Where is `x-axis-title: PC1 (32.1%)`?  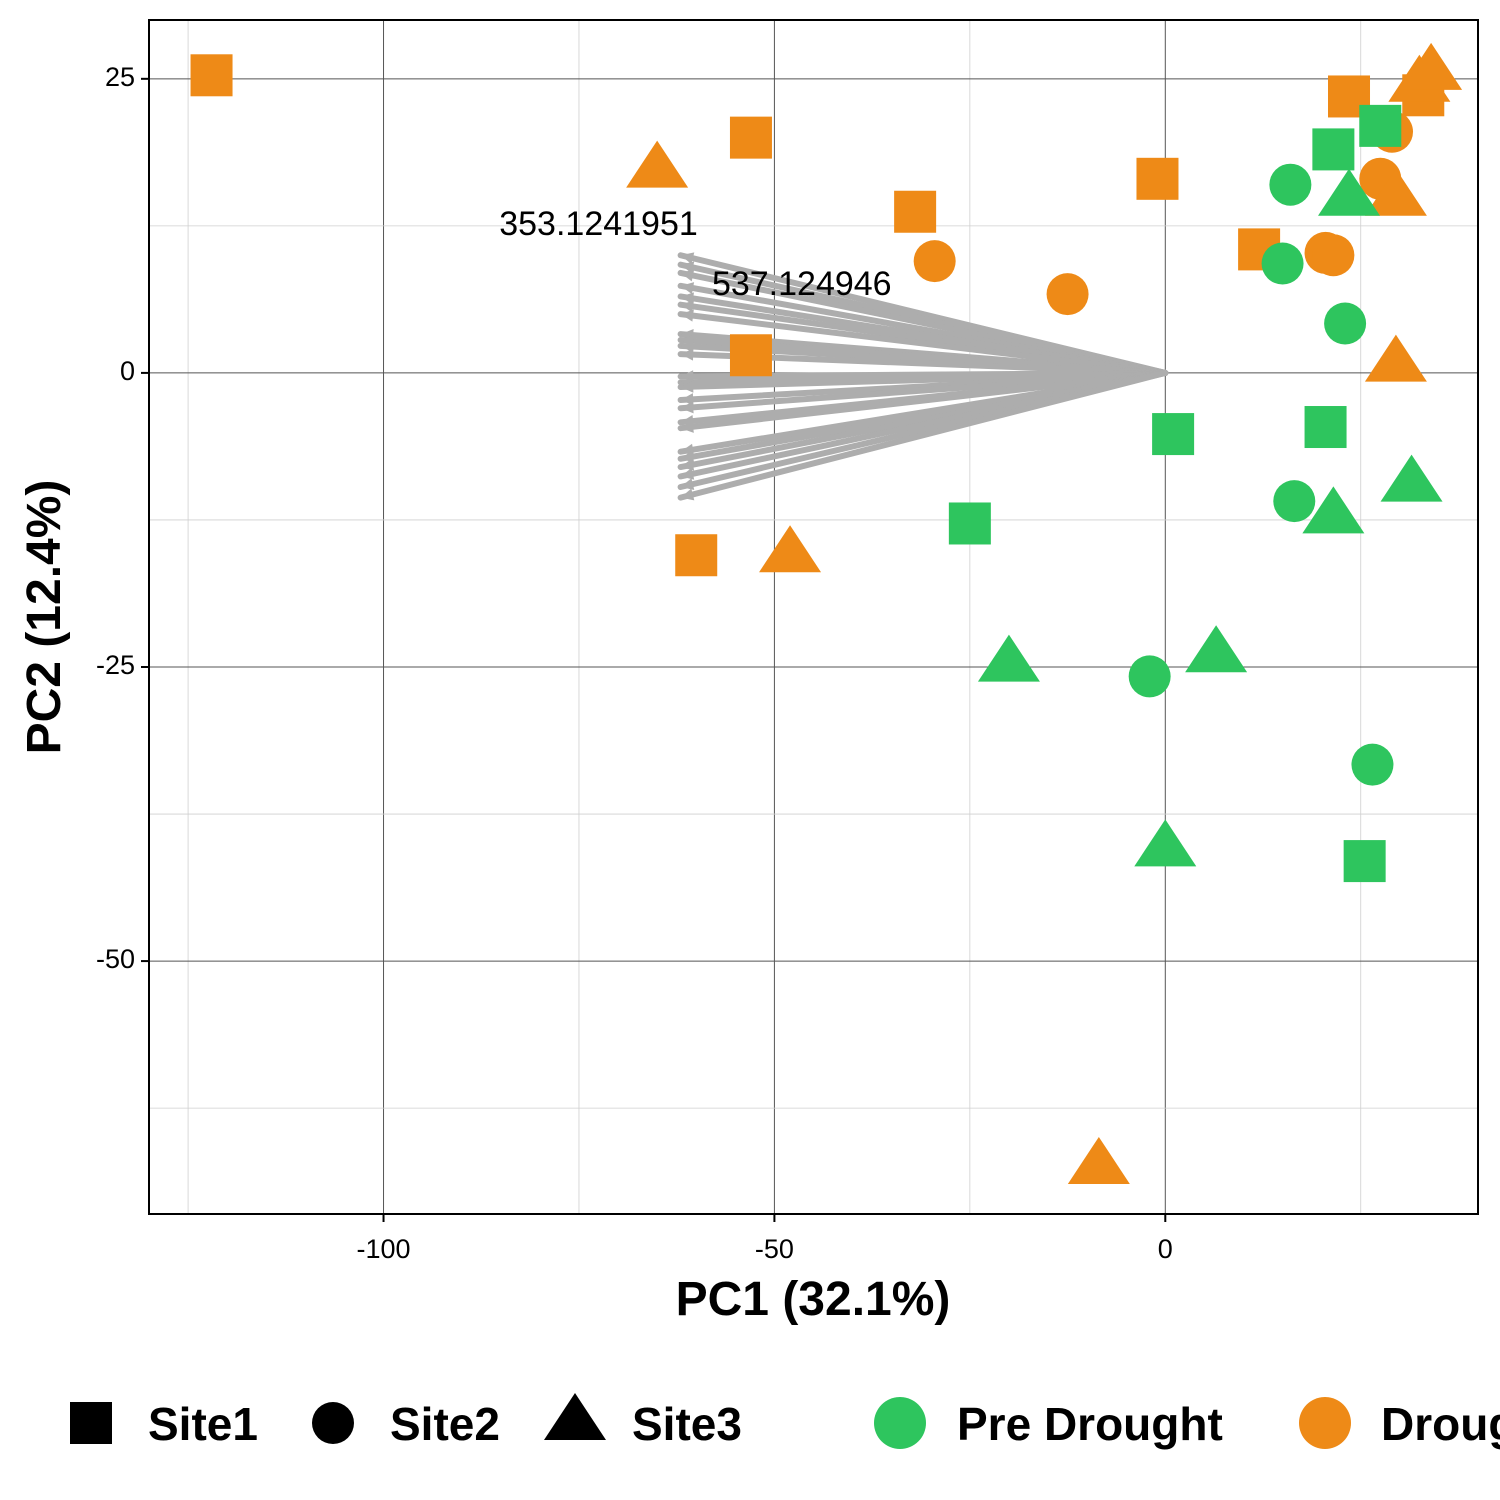 x-axis-title: PC1 (32.1%) is located at coordinates (813, 1299).